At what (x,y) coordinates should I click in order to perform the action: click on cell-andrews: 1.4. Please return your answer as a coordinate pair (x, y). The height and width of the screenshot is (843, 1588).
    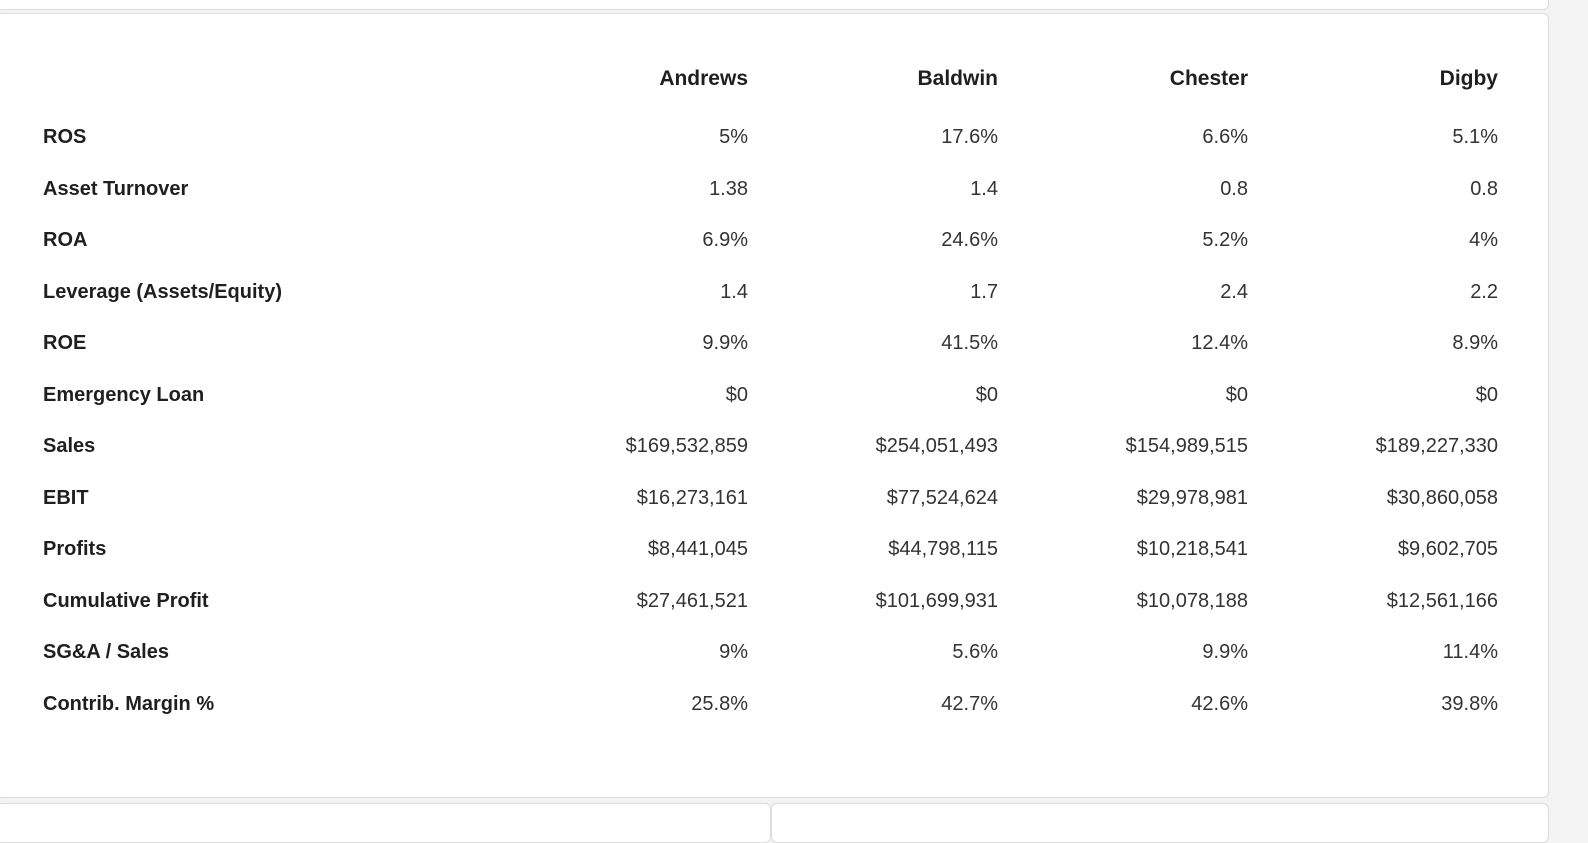
    Looking at the image, I should click on (734, 291).